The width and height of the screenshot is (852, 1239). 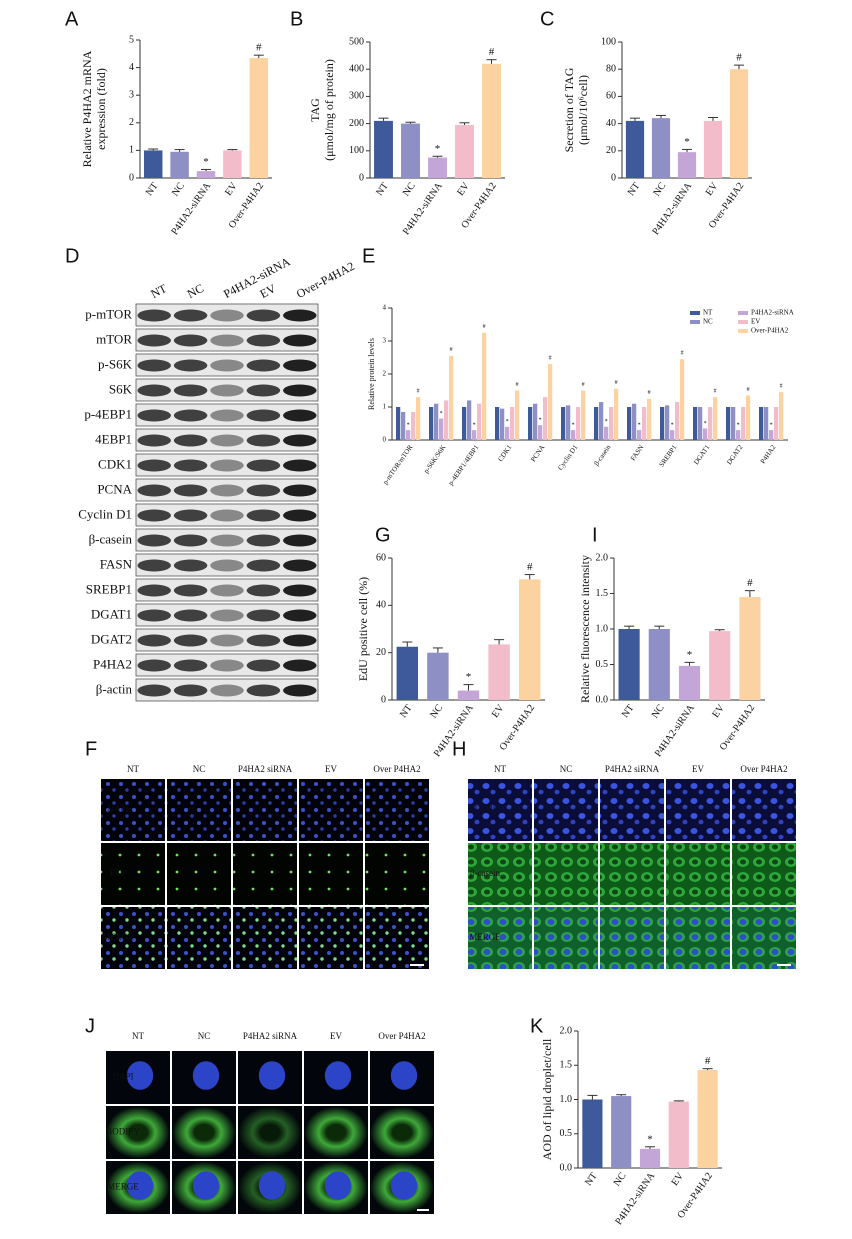 I want to click on legend-label: P4HA2-siRNA, so click(x=772, y=313).